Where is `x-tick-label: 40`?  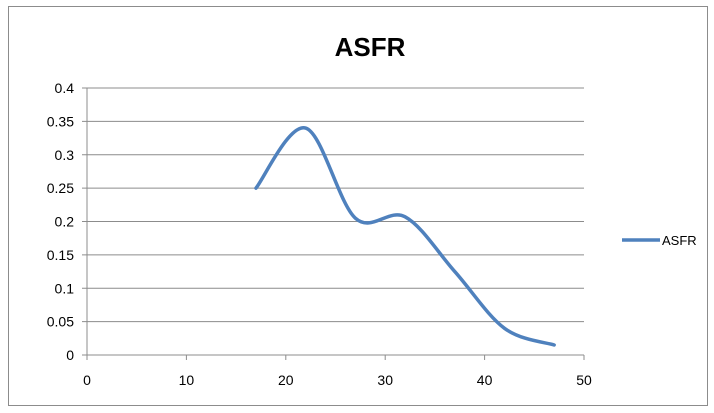 x-tick-label: 40 is located at coordinates (485, 380).